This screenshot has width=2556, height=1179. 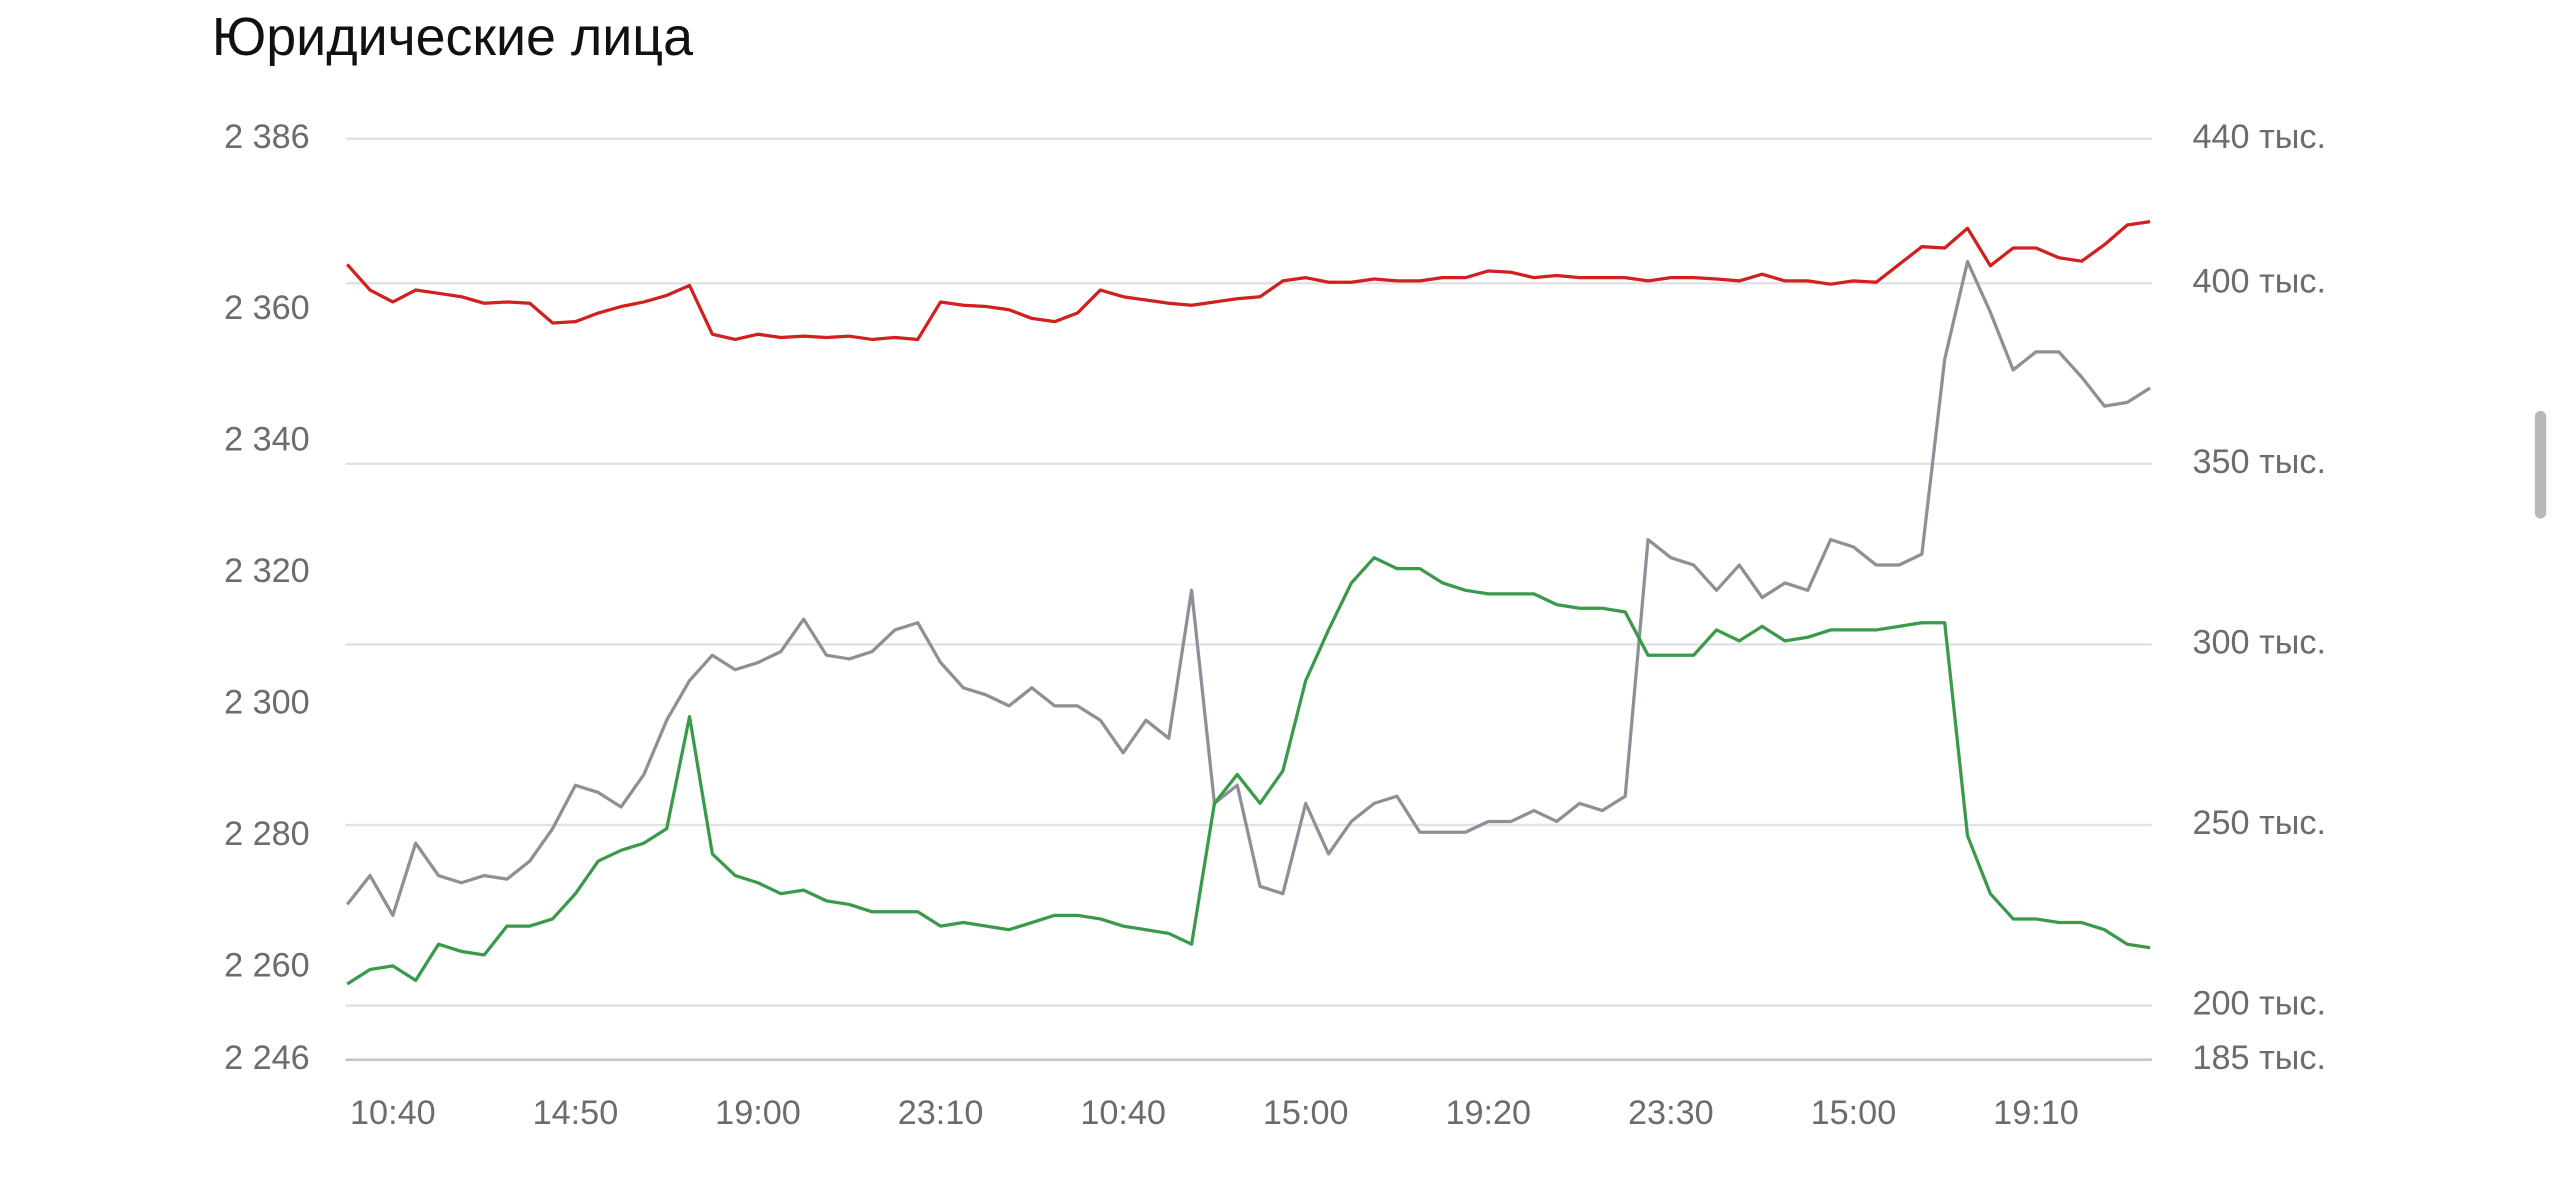 I want to click on y-tick-label: 2 246, so click(x=267, y=1058).